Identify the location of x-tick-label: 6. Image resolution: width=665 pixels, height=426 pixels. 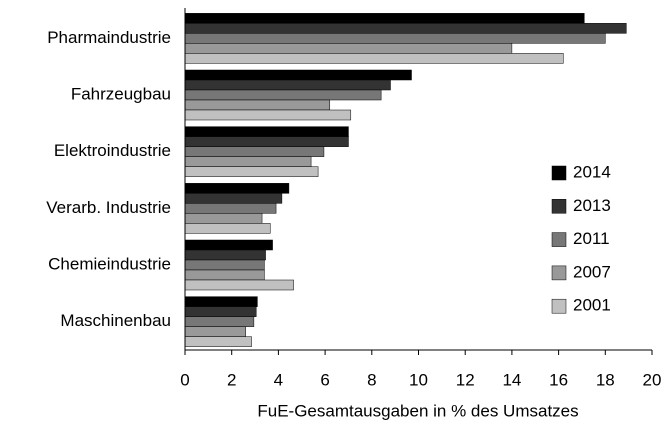
(324, 379).